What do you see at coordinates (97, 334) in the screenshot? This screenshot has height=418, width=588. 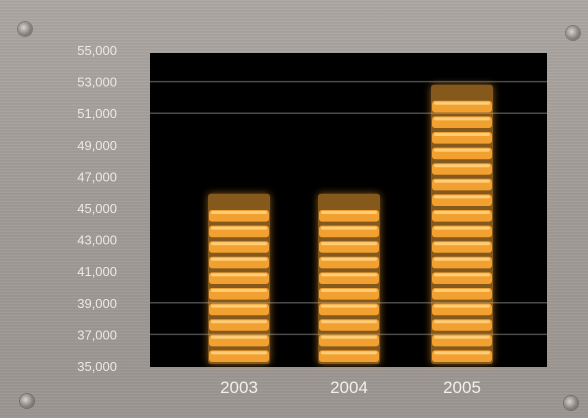 I see `y-tick-label: 37,000` at bounding box center [97, 334].